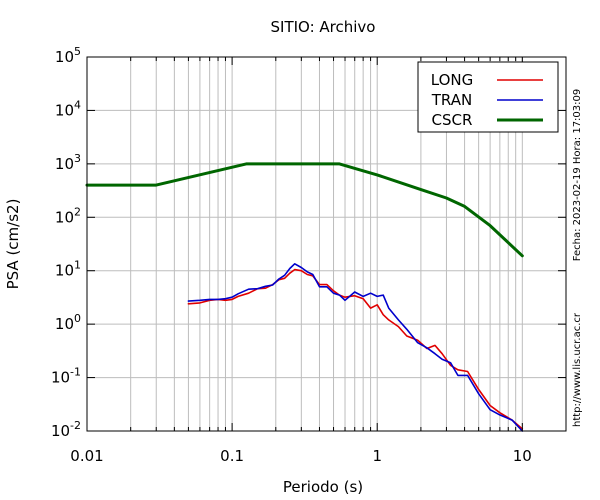 This screenshot has width=600, height=500. I want to click on y-tick-label: 10⁰, so click(68, 322).